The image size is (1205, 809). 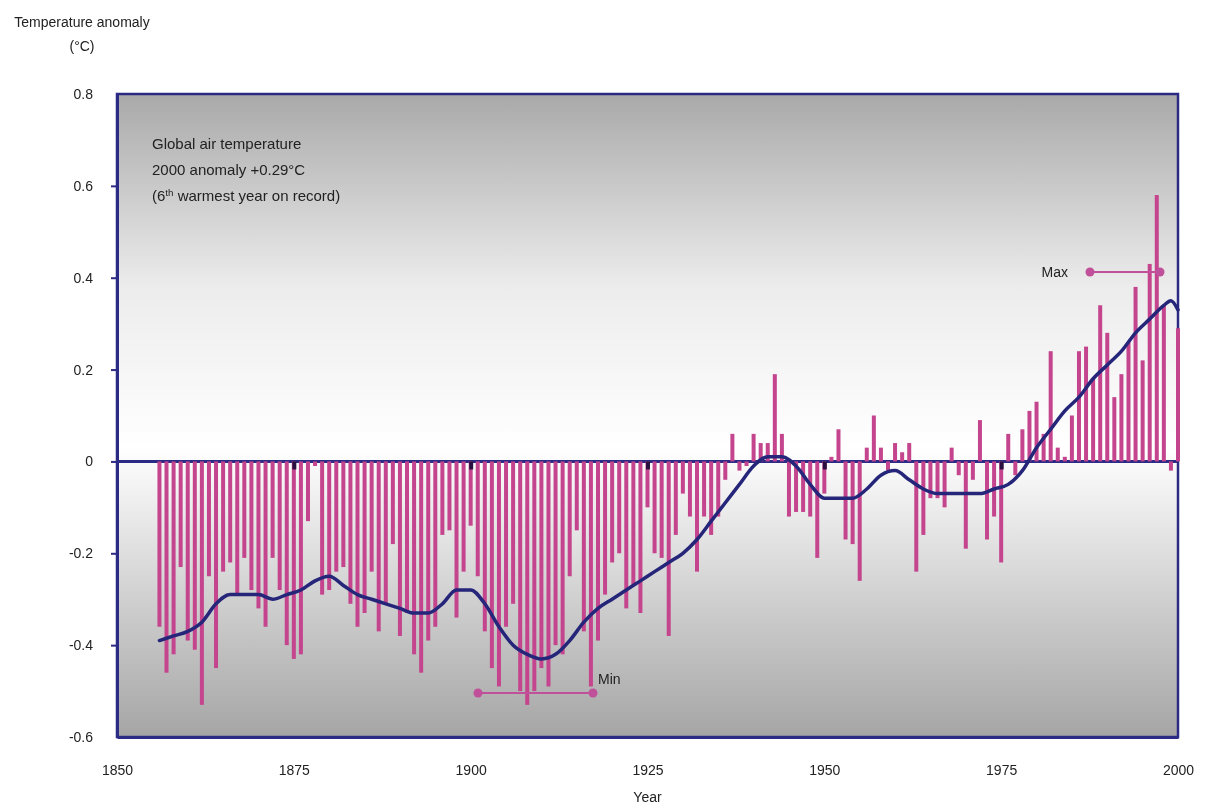 What do you see at coordinates (229, 169) in the screenshot?
I see `text: 2000 anomaly +0.29°C` at bounding box center [229, 169].